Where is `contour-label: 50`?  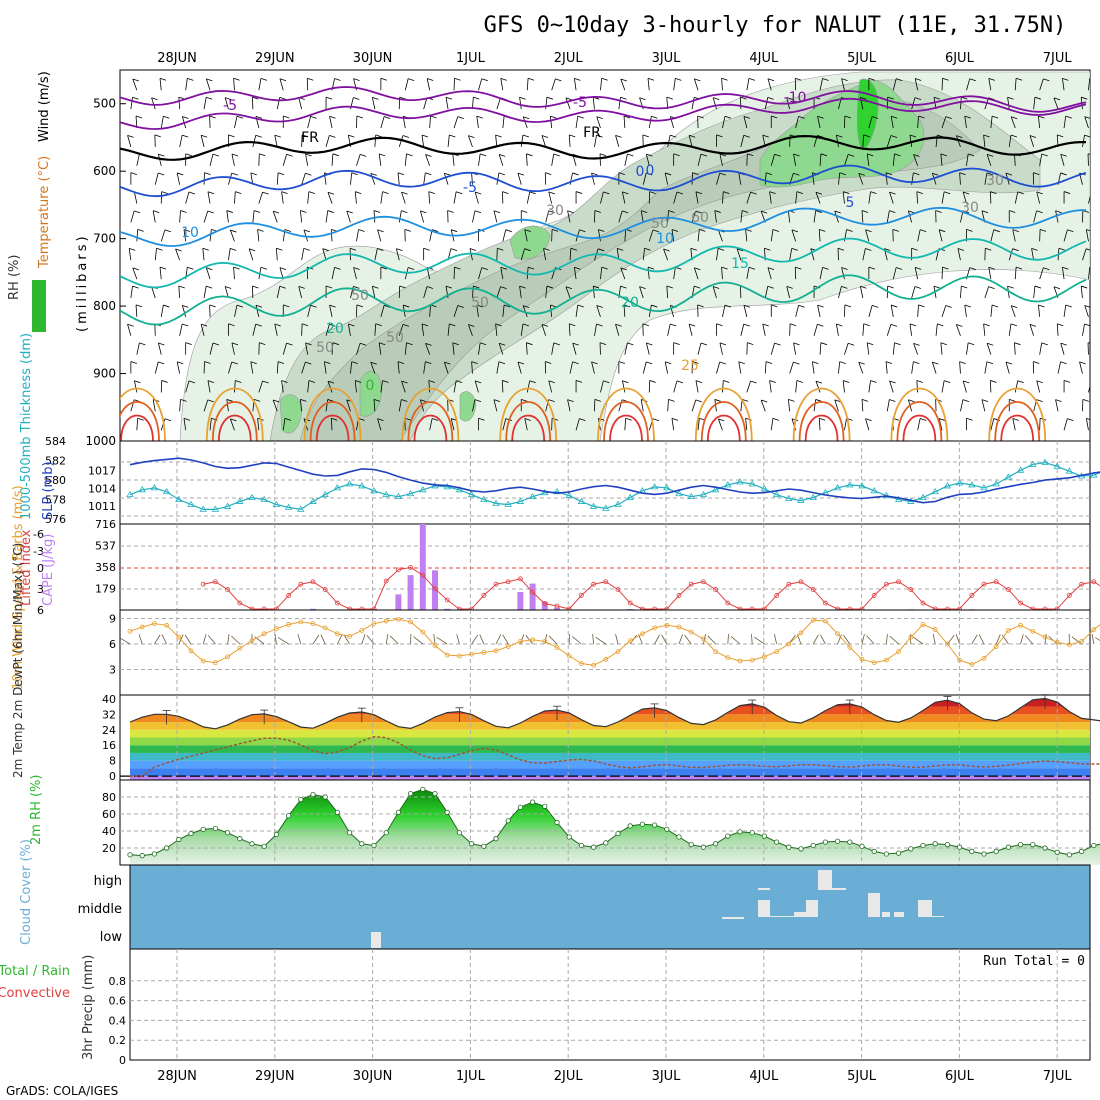
contour-label: 50 is located at coordinates (395, 338).